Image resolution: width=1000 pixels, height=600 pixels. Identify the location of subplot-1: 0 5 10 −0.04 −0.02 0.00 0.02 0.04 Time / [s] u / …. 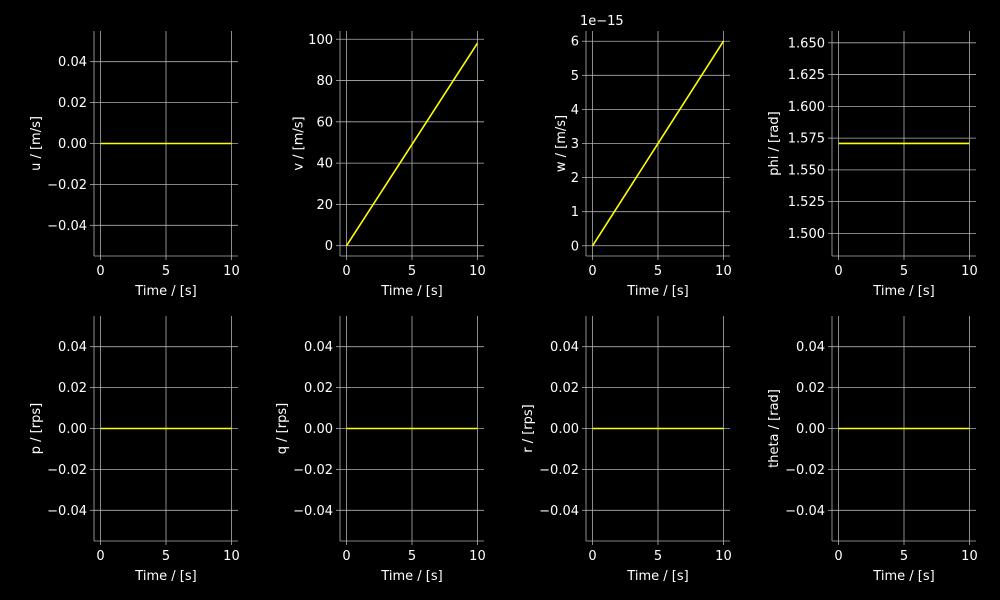
(134, 165).